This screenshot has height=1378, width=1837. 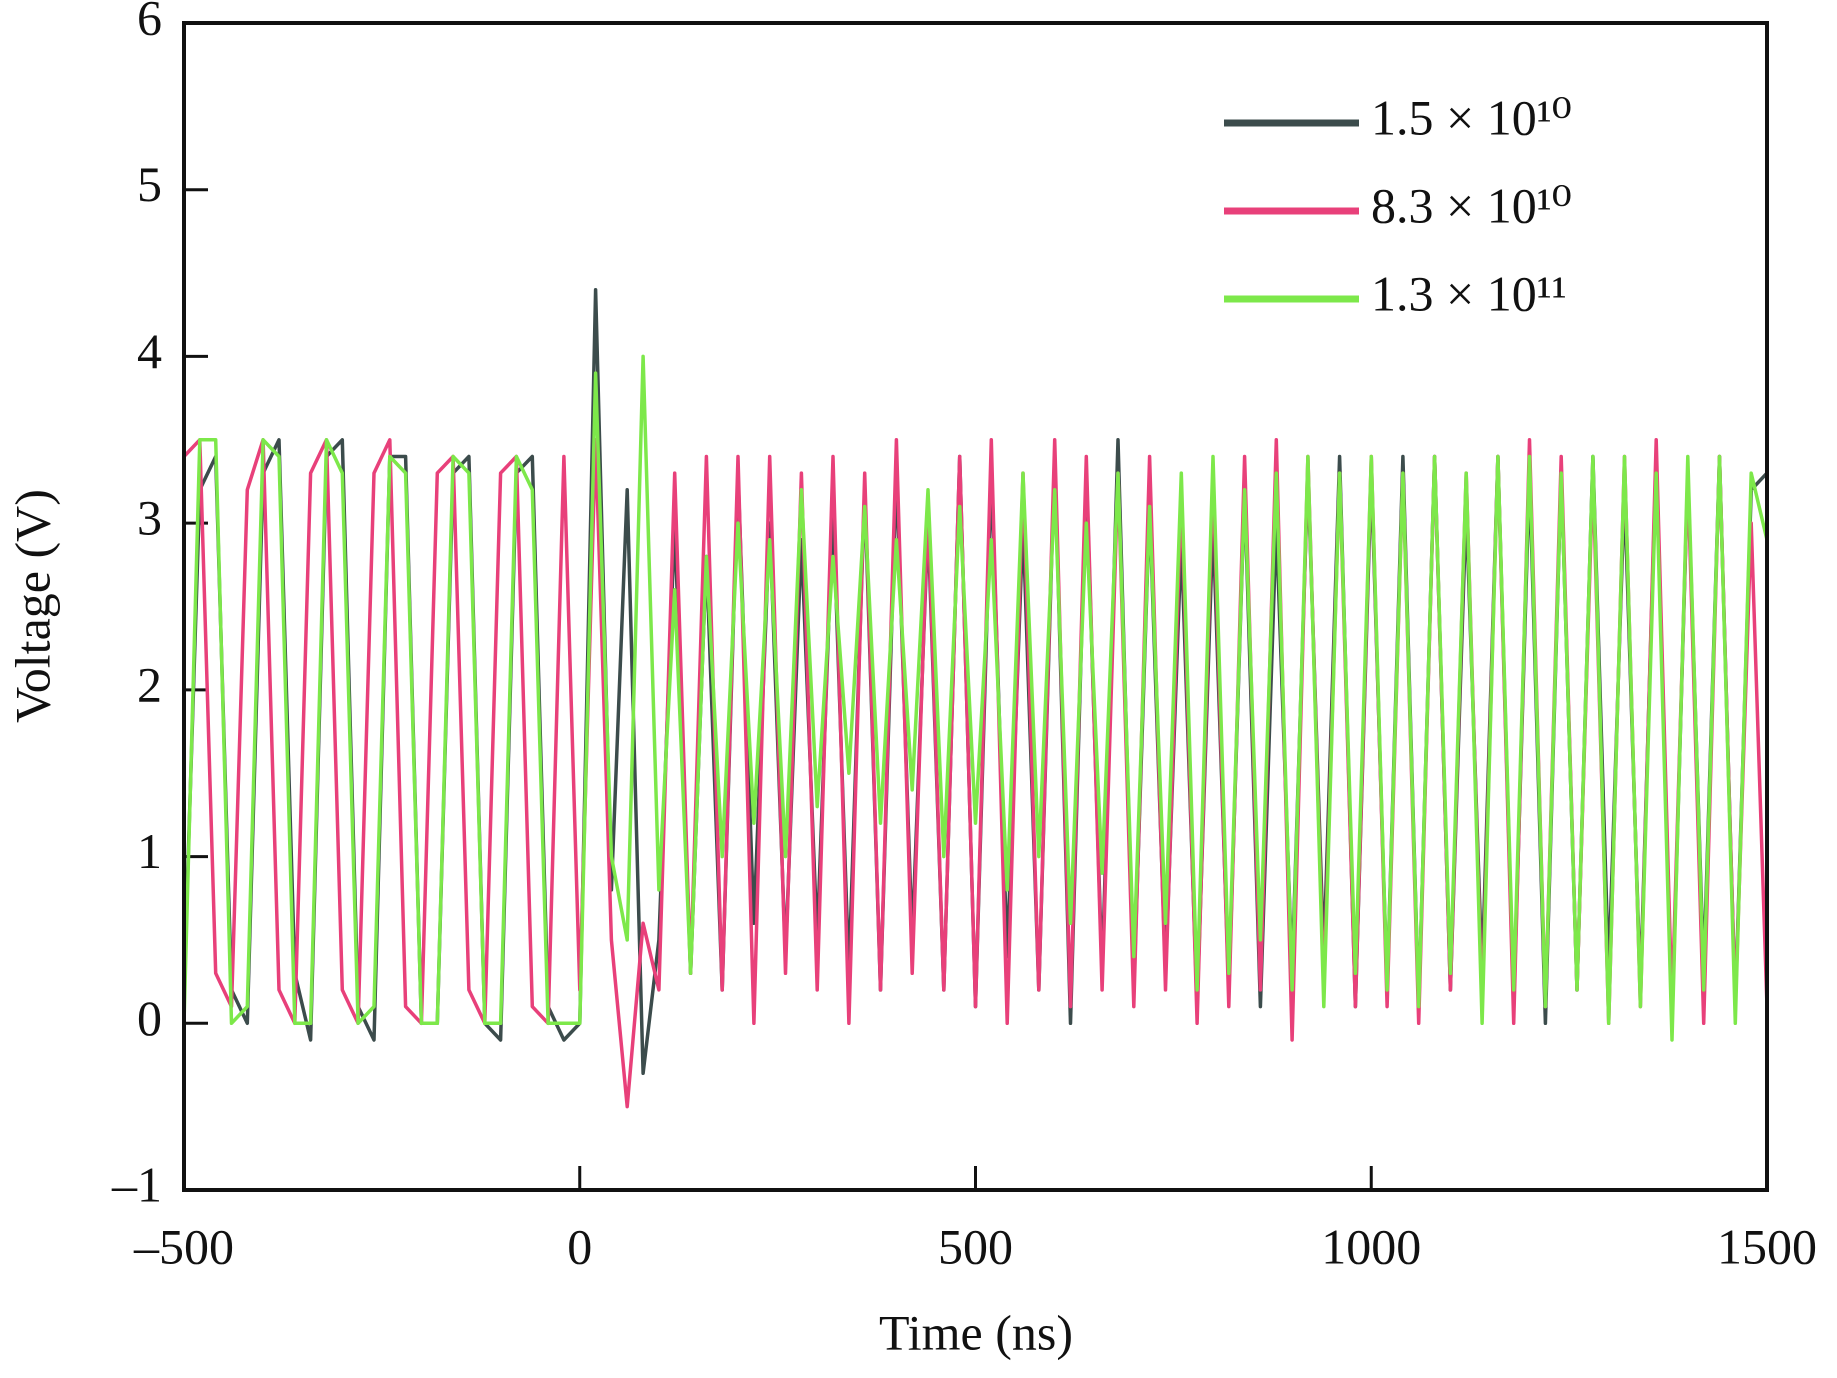 What do you see at coordinates (149, 184) in the screenshot?
I see `y-tick-label: 5` at bounding box center [149, 184].